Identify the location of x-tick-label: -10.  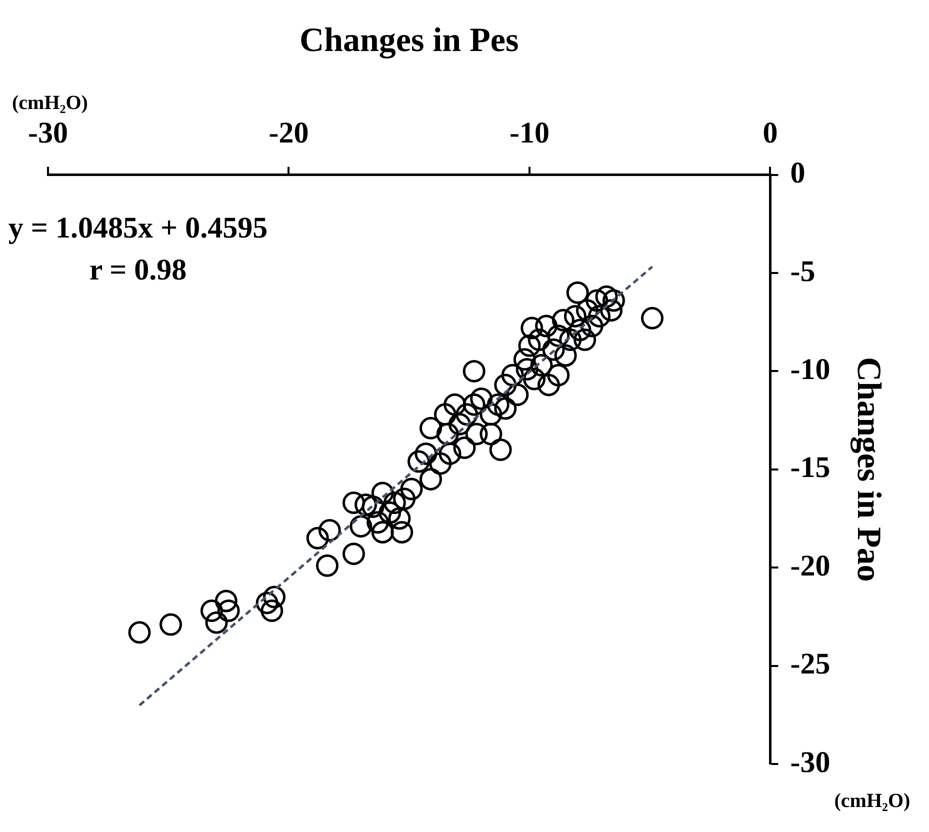
(529, 133).